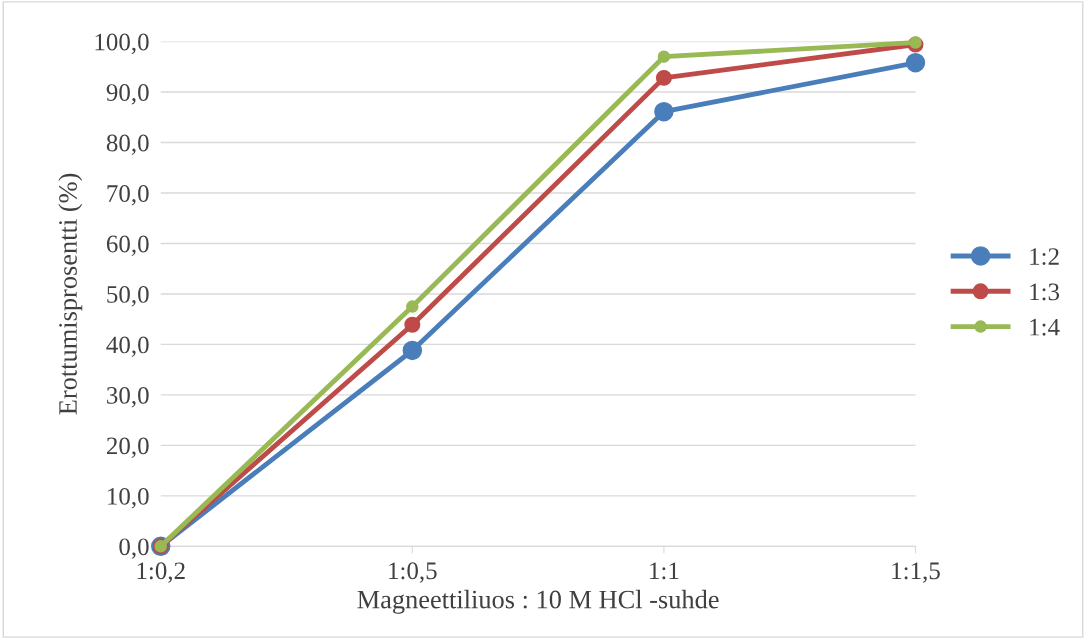  I want to click on x-tick-label: 1:0,2, so click(161, 572).